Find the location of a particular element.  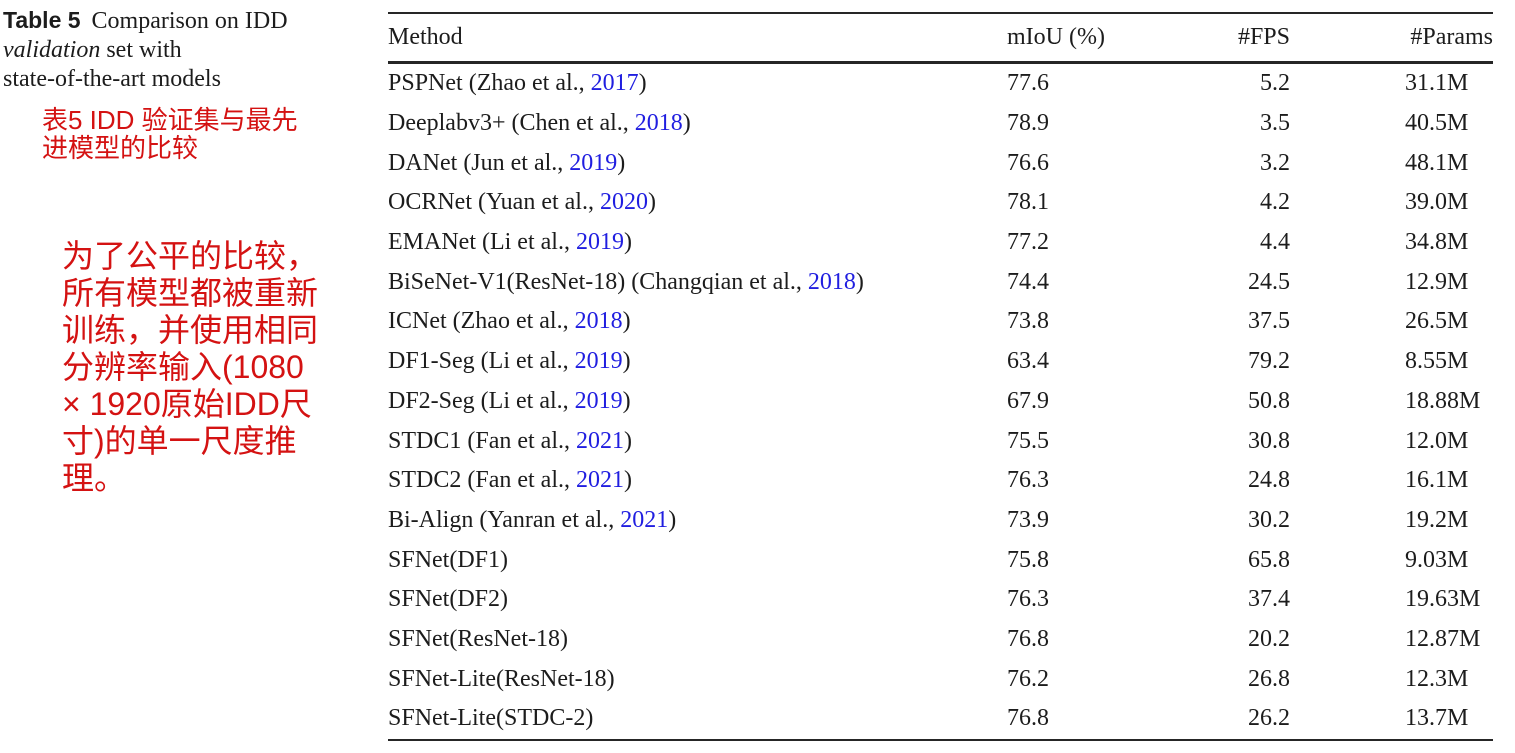

method-cell: EMANet (Li et al., 2019) is located at coordinates (697, 242).